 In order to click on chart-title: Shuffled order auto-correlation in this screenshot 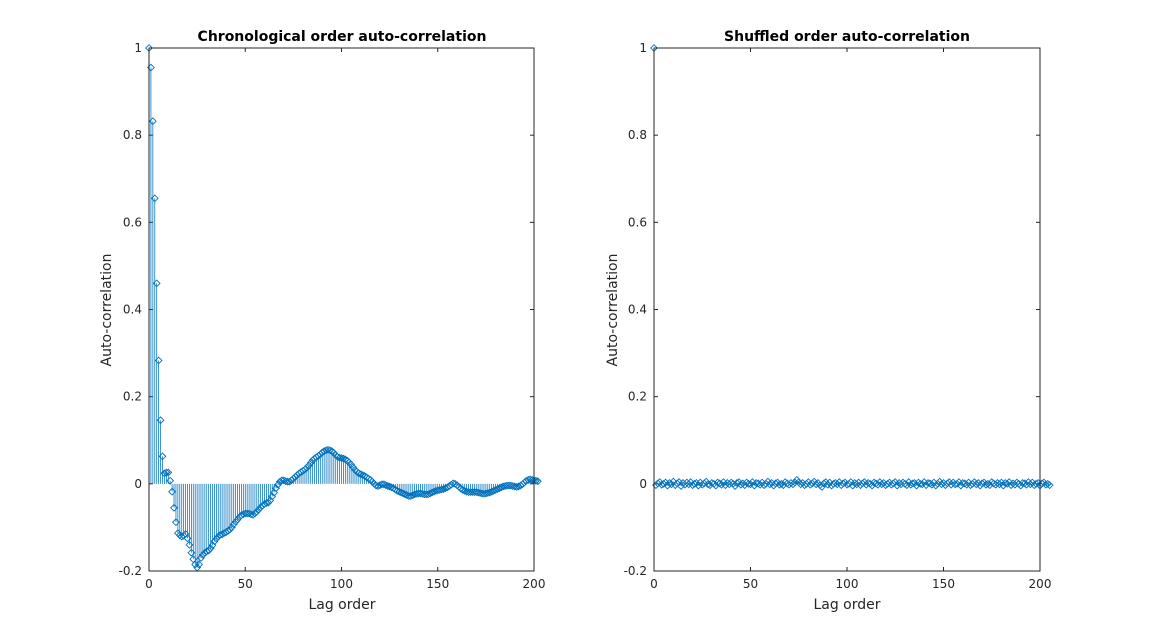, I will do `click(847, 37)`.